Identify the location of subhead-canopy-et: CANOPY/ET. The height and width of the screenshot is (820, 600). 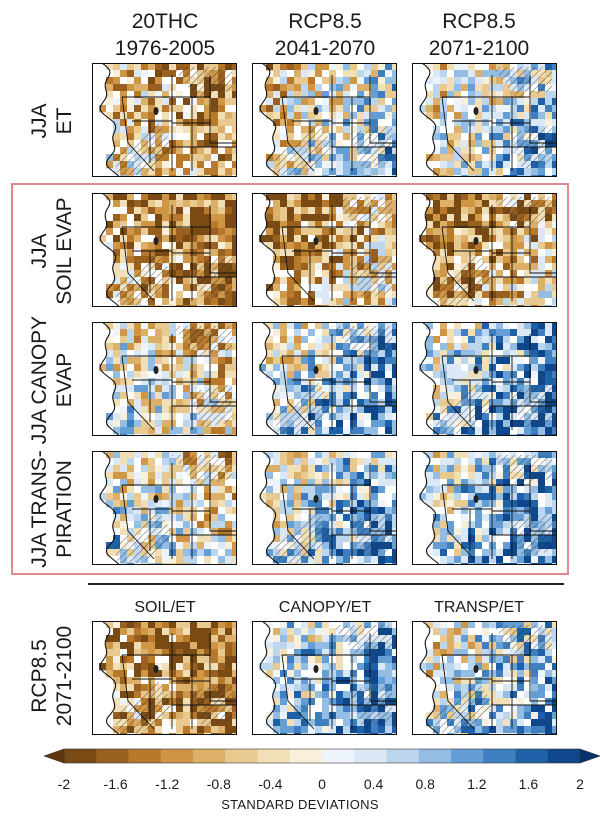
(325, 607).